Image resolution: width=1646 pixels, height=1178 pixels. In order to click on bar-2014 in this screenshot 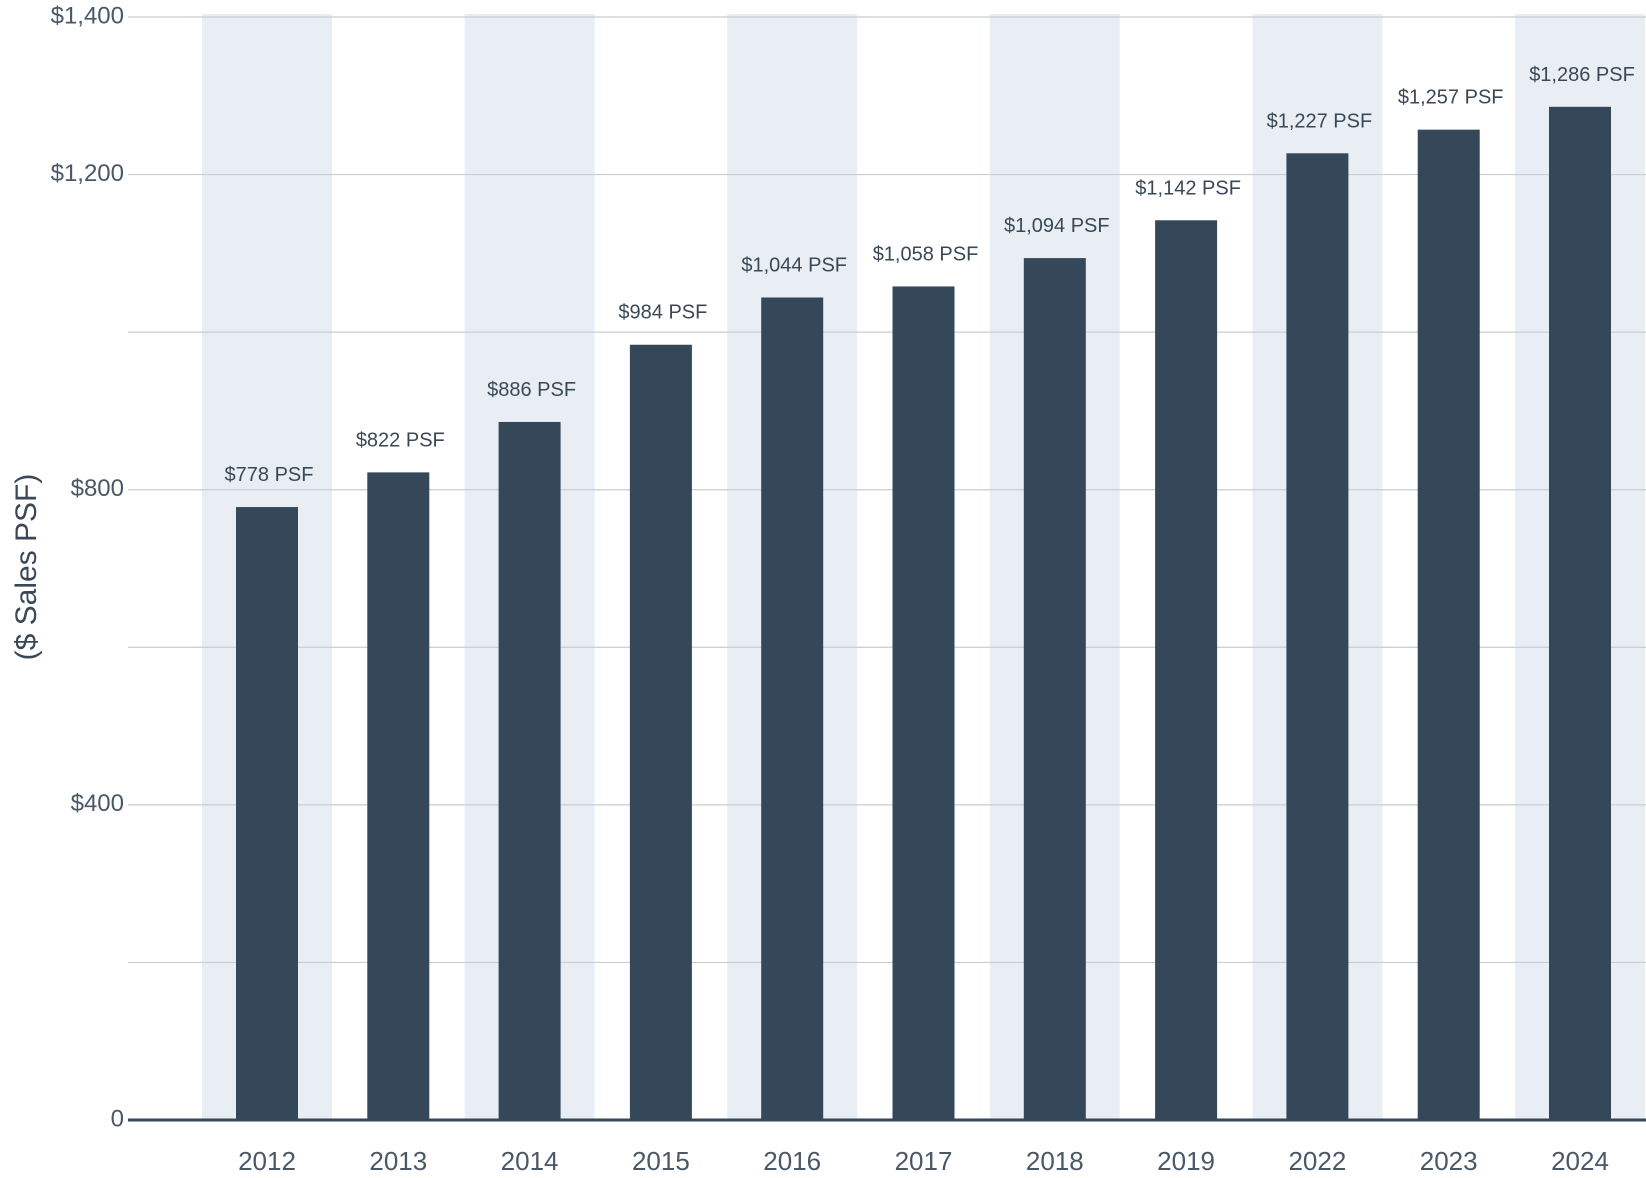, I will do `click(529, 770)`.